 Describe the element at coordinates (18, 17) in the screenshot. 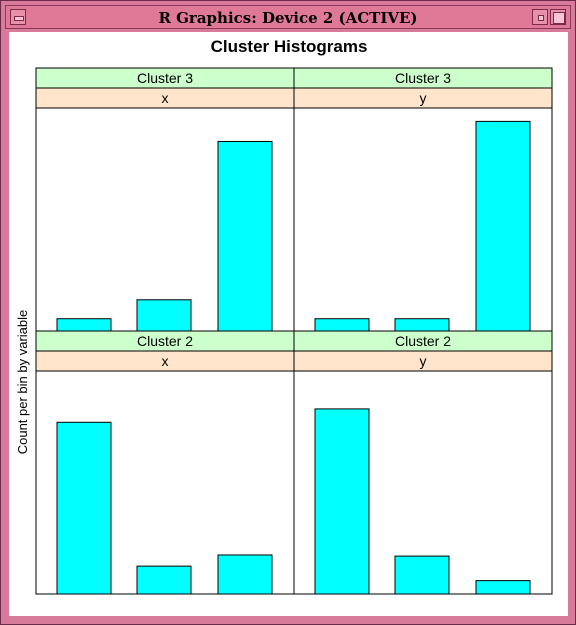

I see `window-menu-icon` at that location.